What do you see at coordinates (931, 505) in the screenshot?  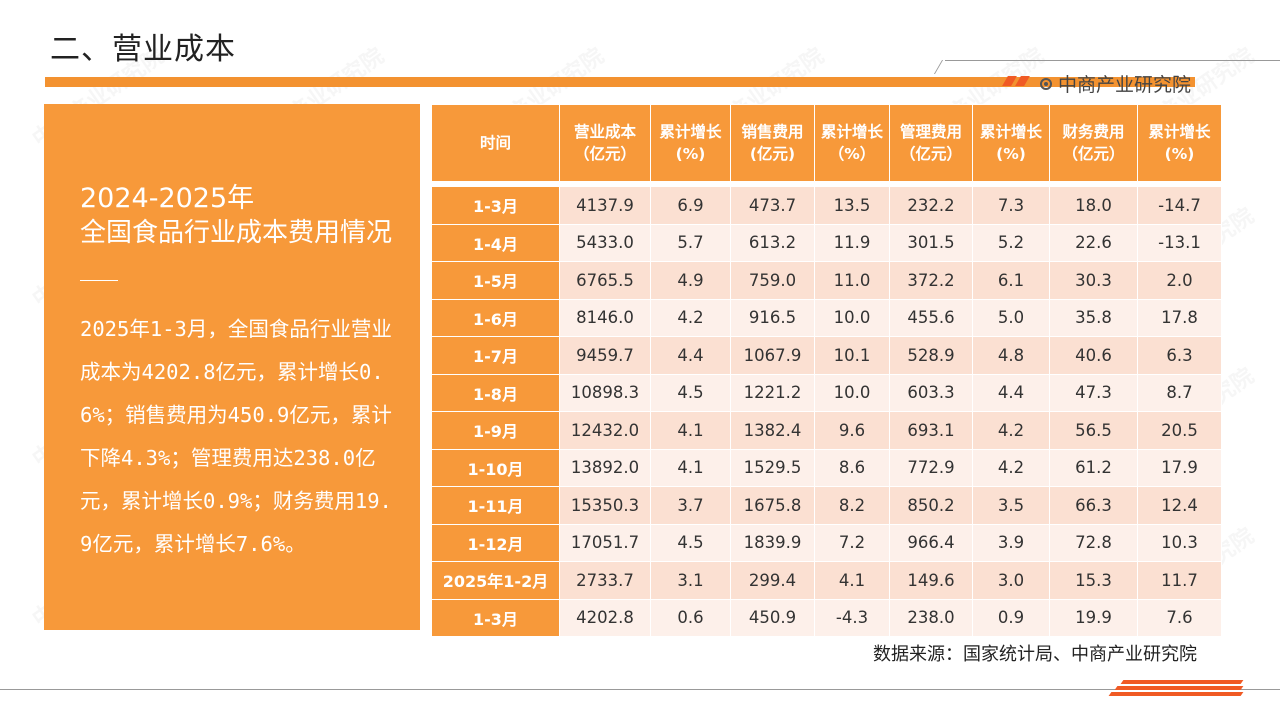 I see `table-cell: 850.2` at bounding box center [931, 505].